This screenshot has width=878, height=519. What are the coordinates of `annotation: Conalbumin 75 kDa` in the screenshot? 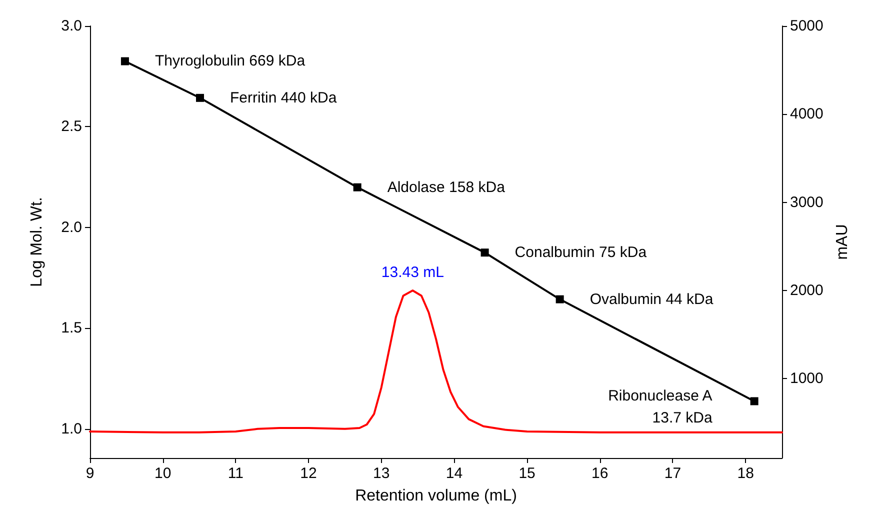 It's located at (581, 253).